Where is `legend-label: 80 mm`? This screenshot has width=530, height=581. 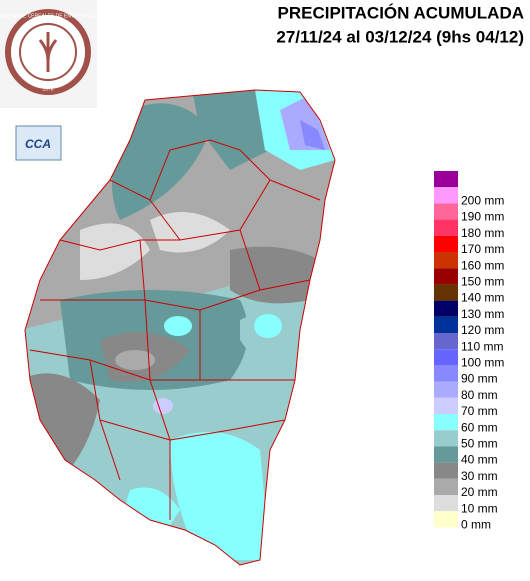
legend-label: 80 mm is located at coordinates (479, 395).